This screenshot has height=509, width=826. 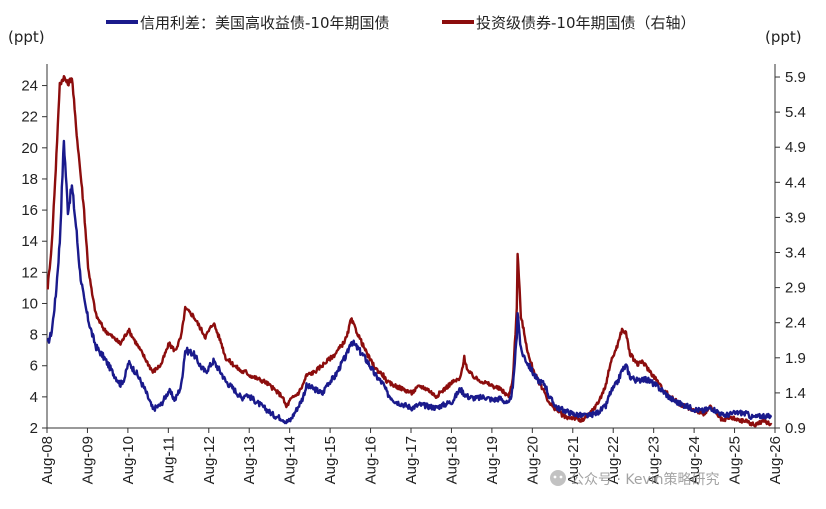 What do you see at coordinates (795, 112) in the screenshot?
I see `right-tick-label: 5.4` at bounding box center [795, 112].